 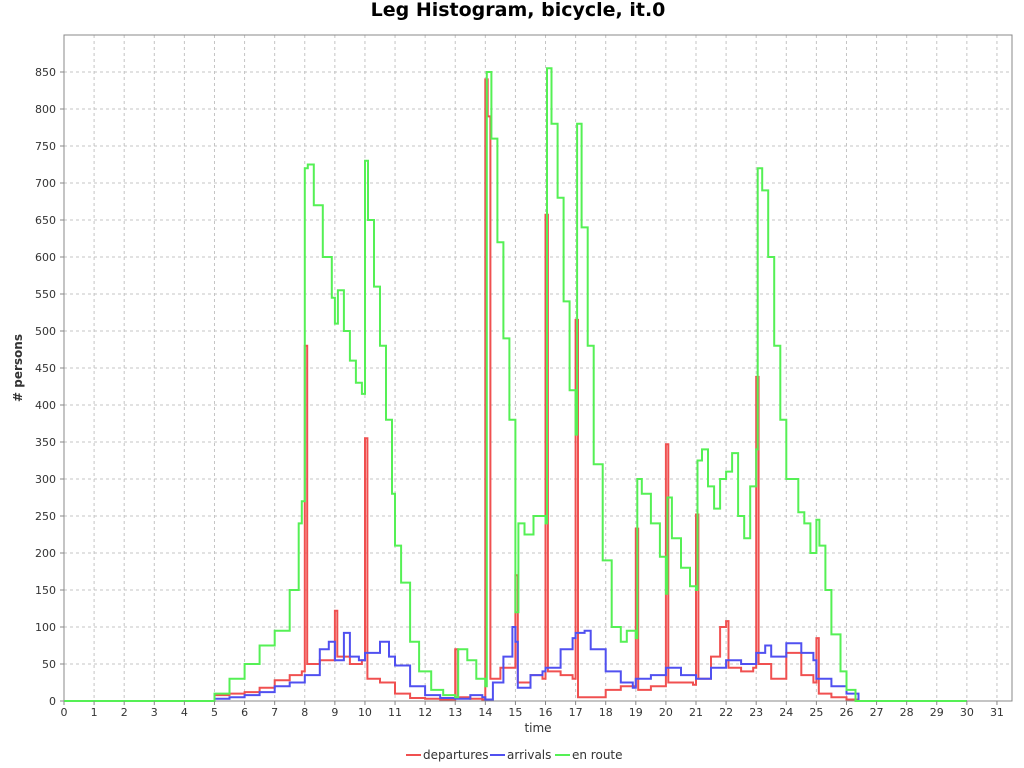 What do you see at coordinates (518, 10) in the screenshot?
I see `chart-title: Leg Histogram, bicycle, it.0` at bounding box center [518, 10].